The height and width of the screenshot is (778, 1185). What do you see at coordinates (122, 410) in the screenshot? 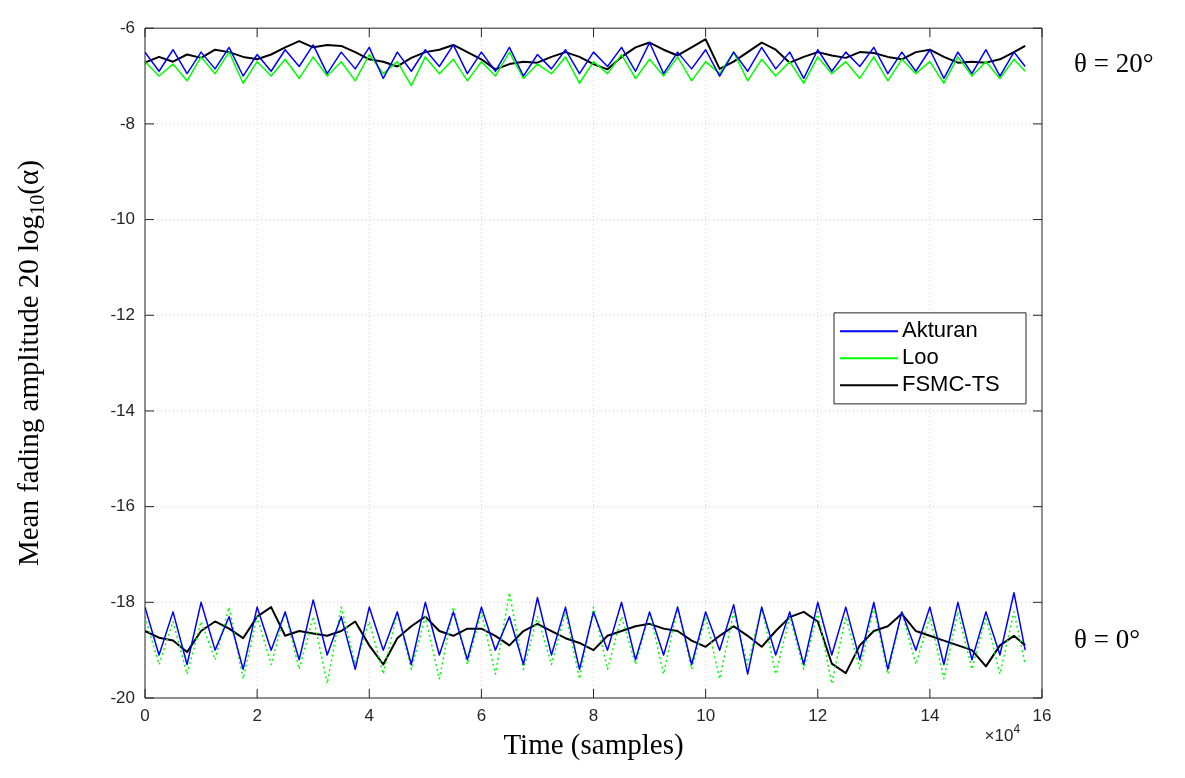
I see `y-tick-label: -14` at bounding box center [122, 410].